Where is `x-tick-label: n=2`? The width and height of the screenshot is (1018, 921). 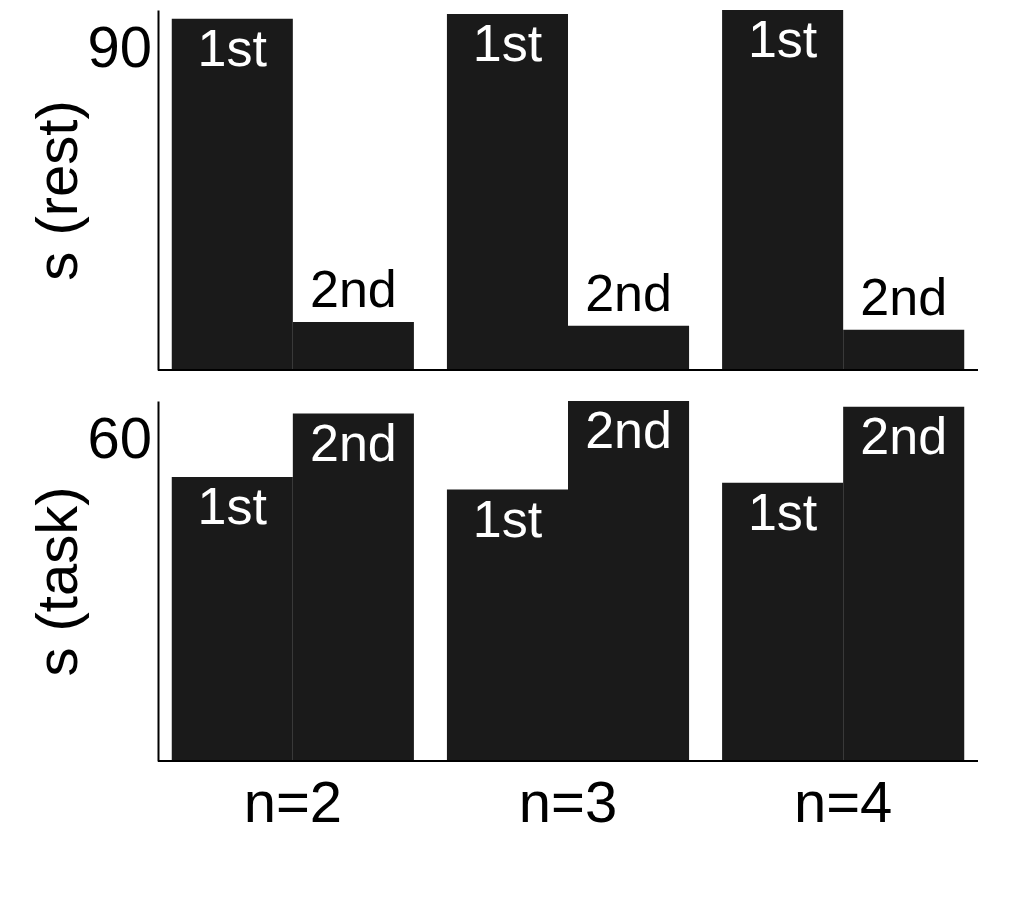
x-tick-label: n=2 is located at coordinates (293, 801).